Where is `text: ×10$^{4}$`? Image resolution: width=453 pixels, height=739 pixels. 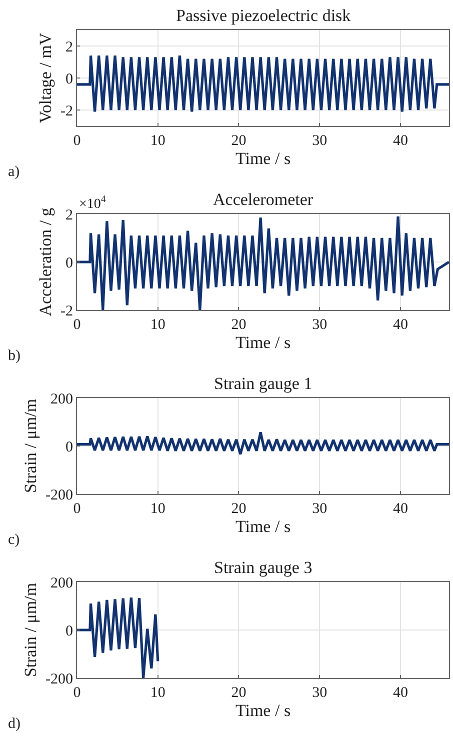
text: ×10$^{4}$ is located at coordinates (92, 203).